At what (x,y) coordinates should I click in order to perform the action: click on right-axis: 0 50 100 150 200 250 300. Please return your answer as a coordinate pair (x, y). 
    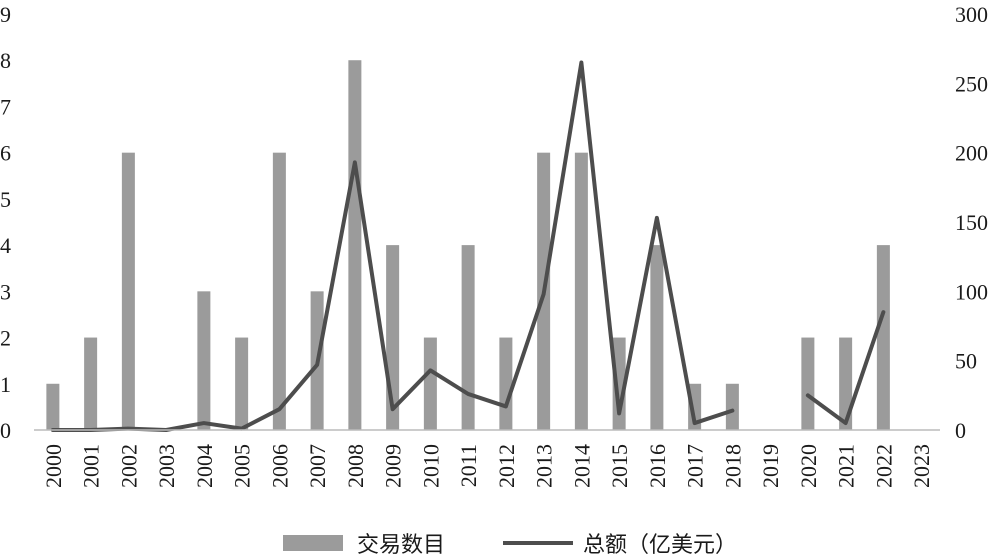
    Looking at the image, I should click on (971, 222).